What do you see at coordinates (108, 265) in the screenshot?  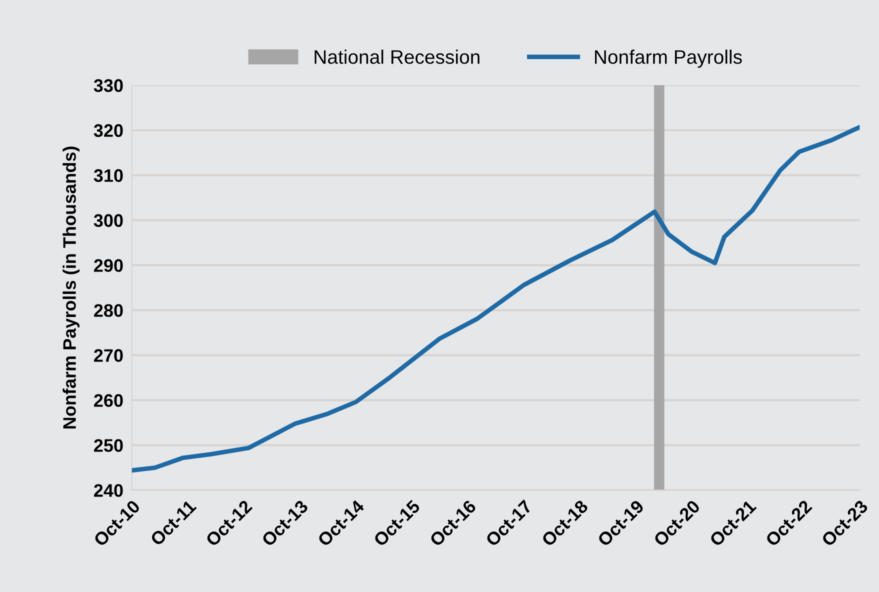 I see `y-tick-label: 290` at bounding box center [108, 265].